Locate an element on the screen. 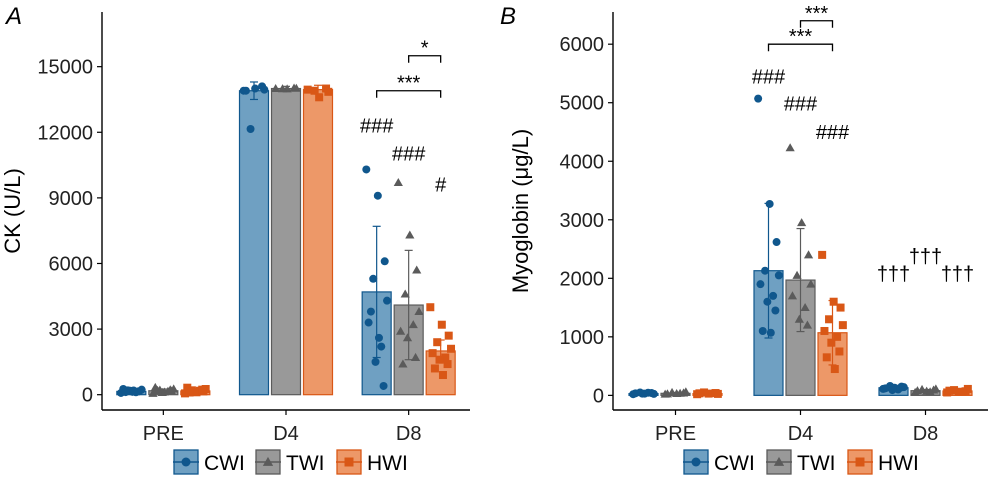 This screenshot has height=490, width=1000. y-tick-label: 5000 is located at coordinates (582, 104).